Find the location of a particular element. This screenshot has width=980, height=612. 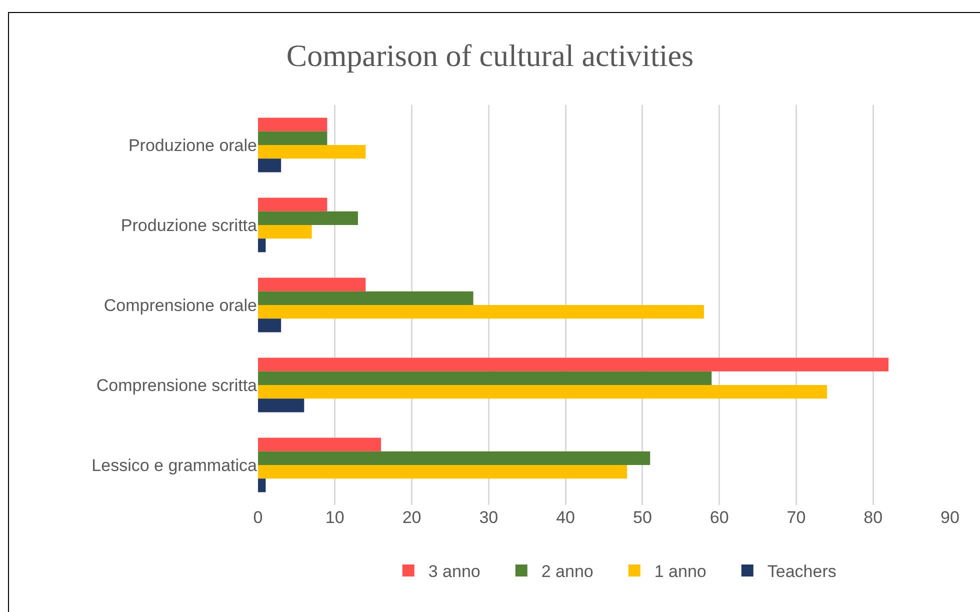

x-tick-label: 70 is located at coordinates (796, 517).